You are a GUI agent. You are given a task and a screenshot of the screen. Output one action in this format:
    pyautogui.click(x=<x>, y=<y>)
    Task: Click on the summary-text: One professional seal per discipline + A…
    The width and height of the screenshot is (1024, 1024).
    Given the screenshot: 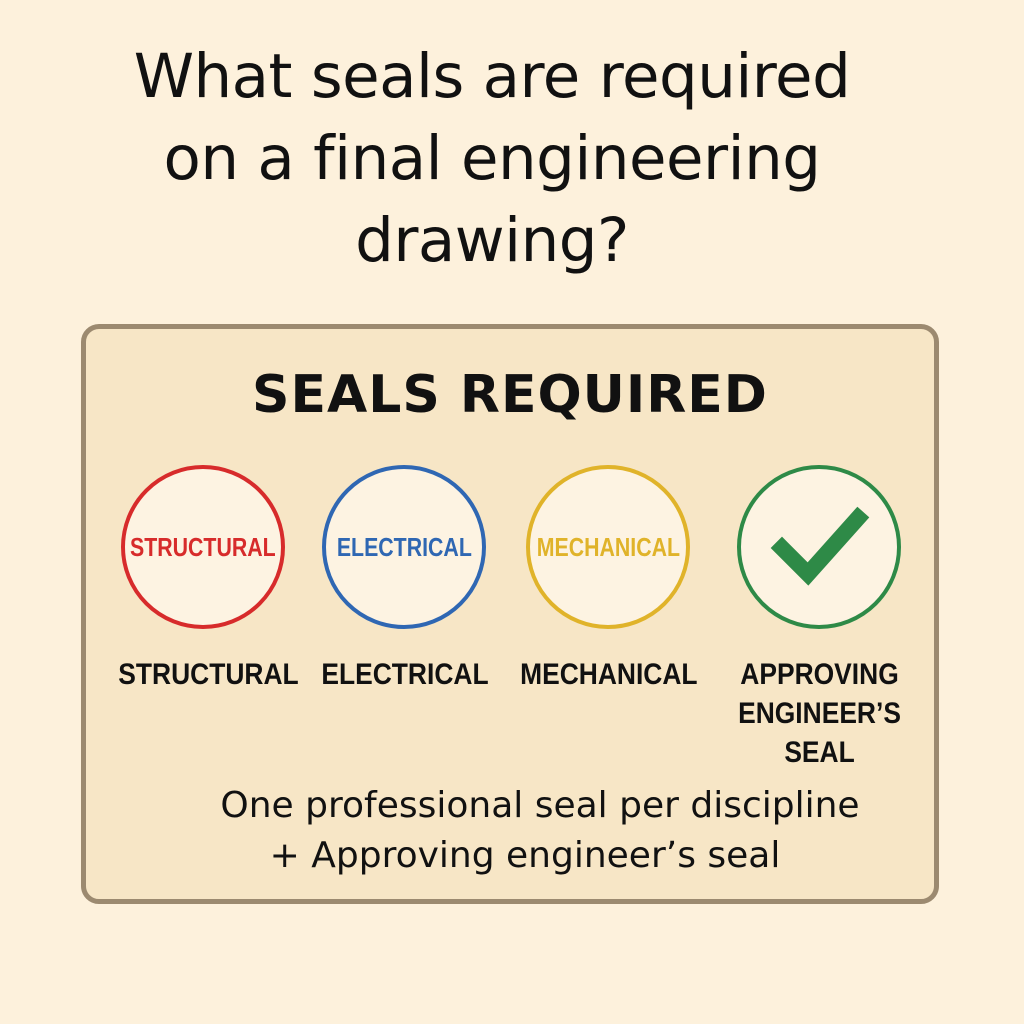 What is the action you would take?
    pyautogui.click(x=540, y=831)
    